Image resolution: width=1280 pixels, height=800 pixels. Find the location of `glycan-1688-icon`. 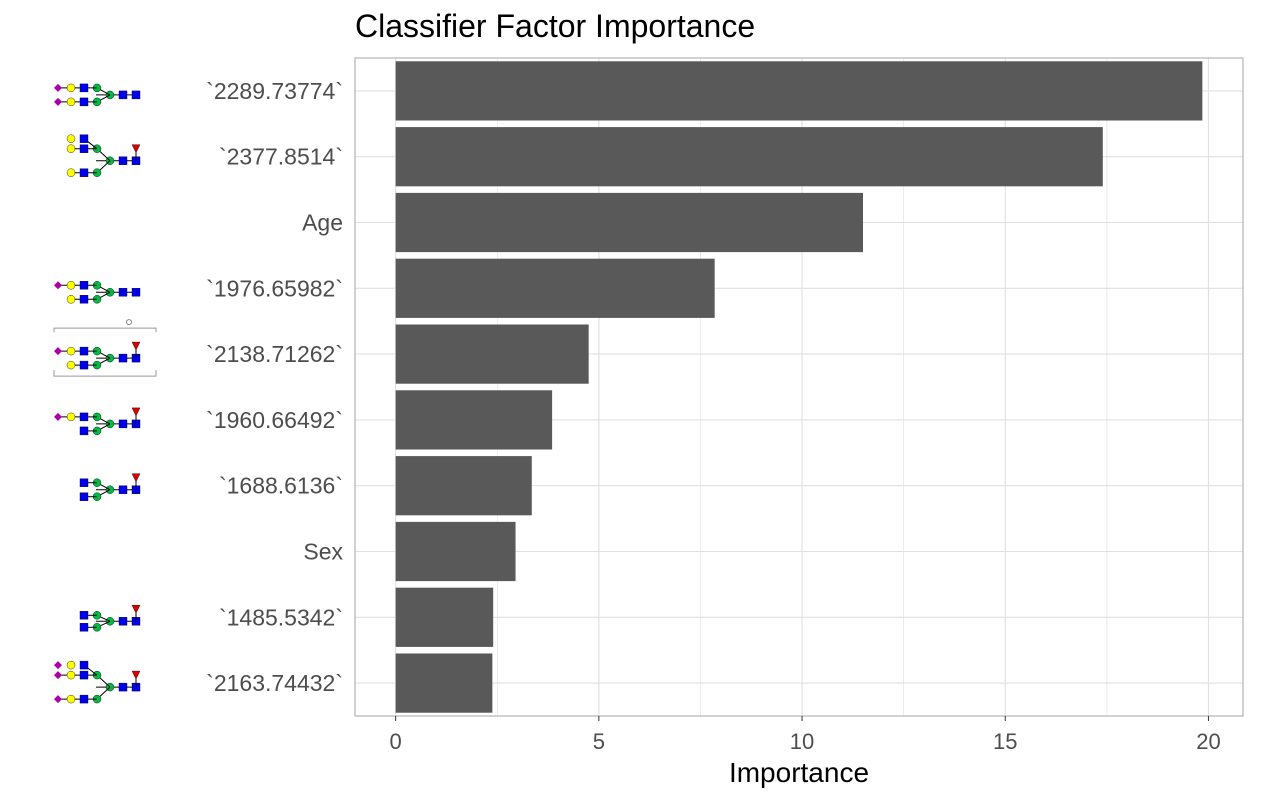

glycan-1688-icon is located at coordinates (110, 487).